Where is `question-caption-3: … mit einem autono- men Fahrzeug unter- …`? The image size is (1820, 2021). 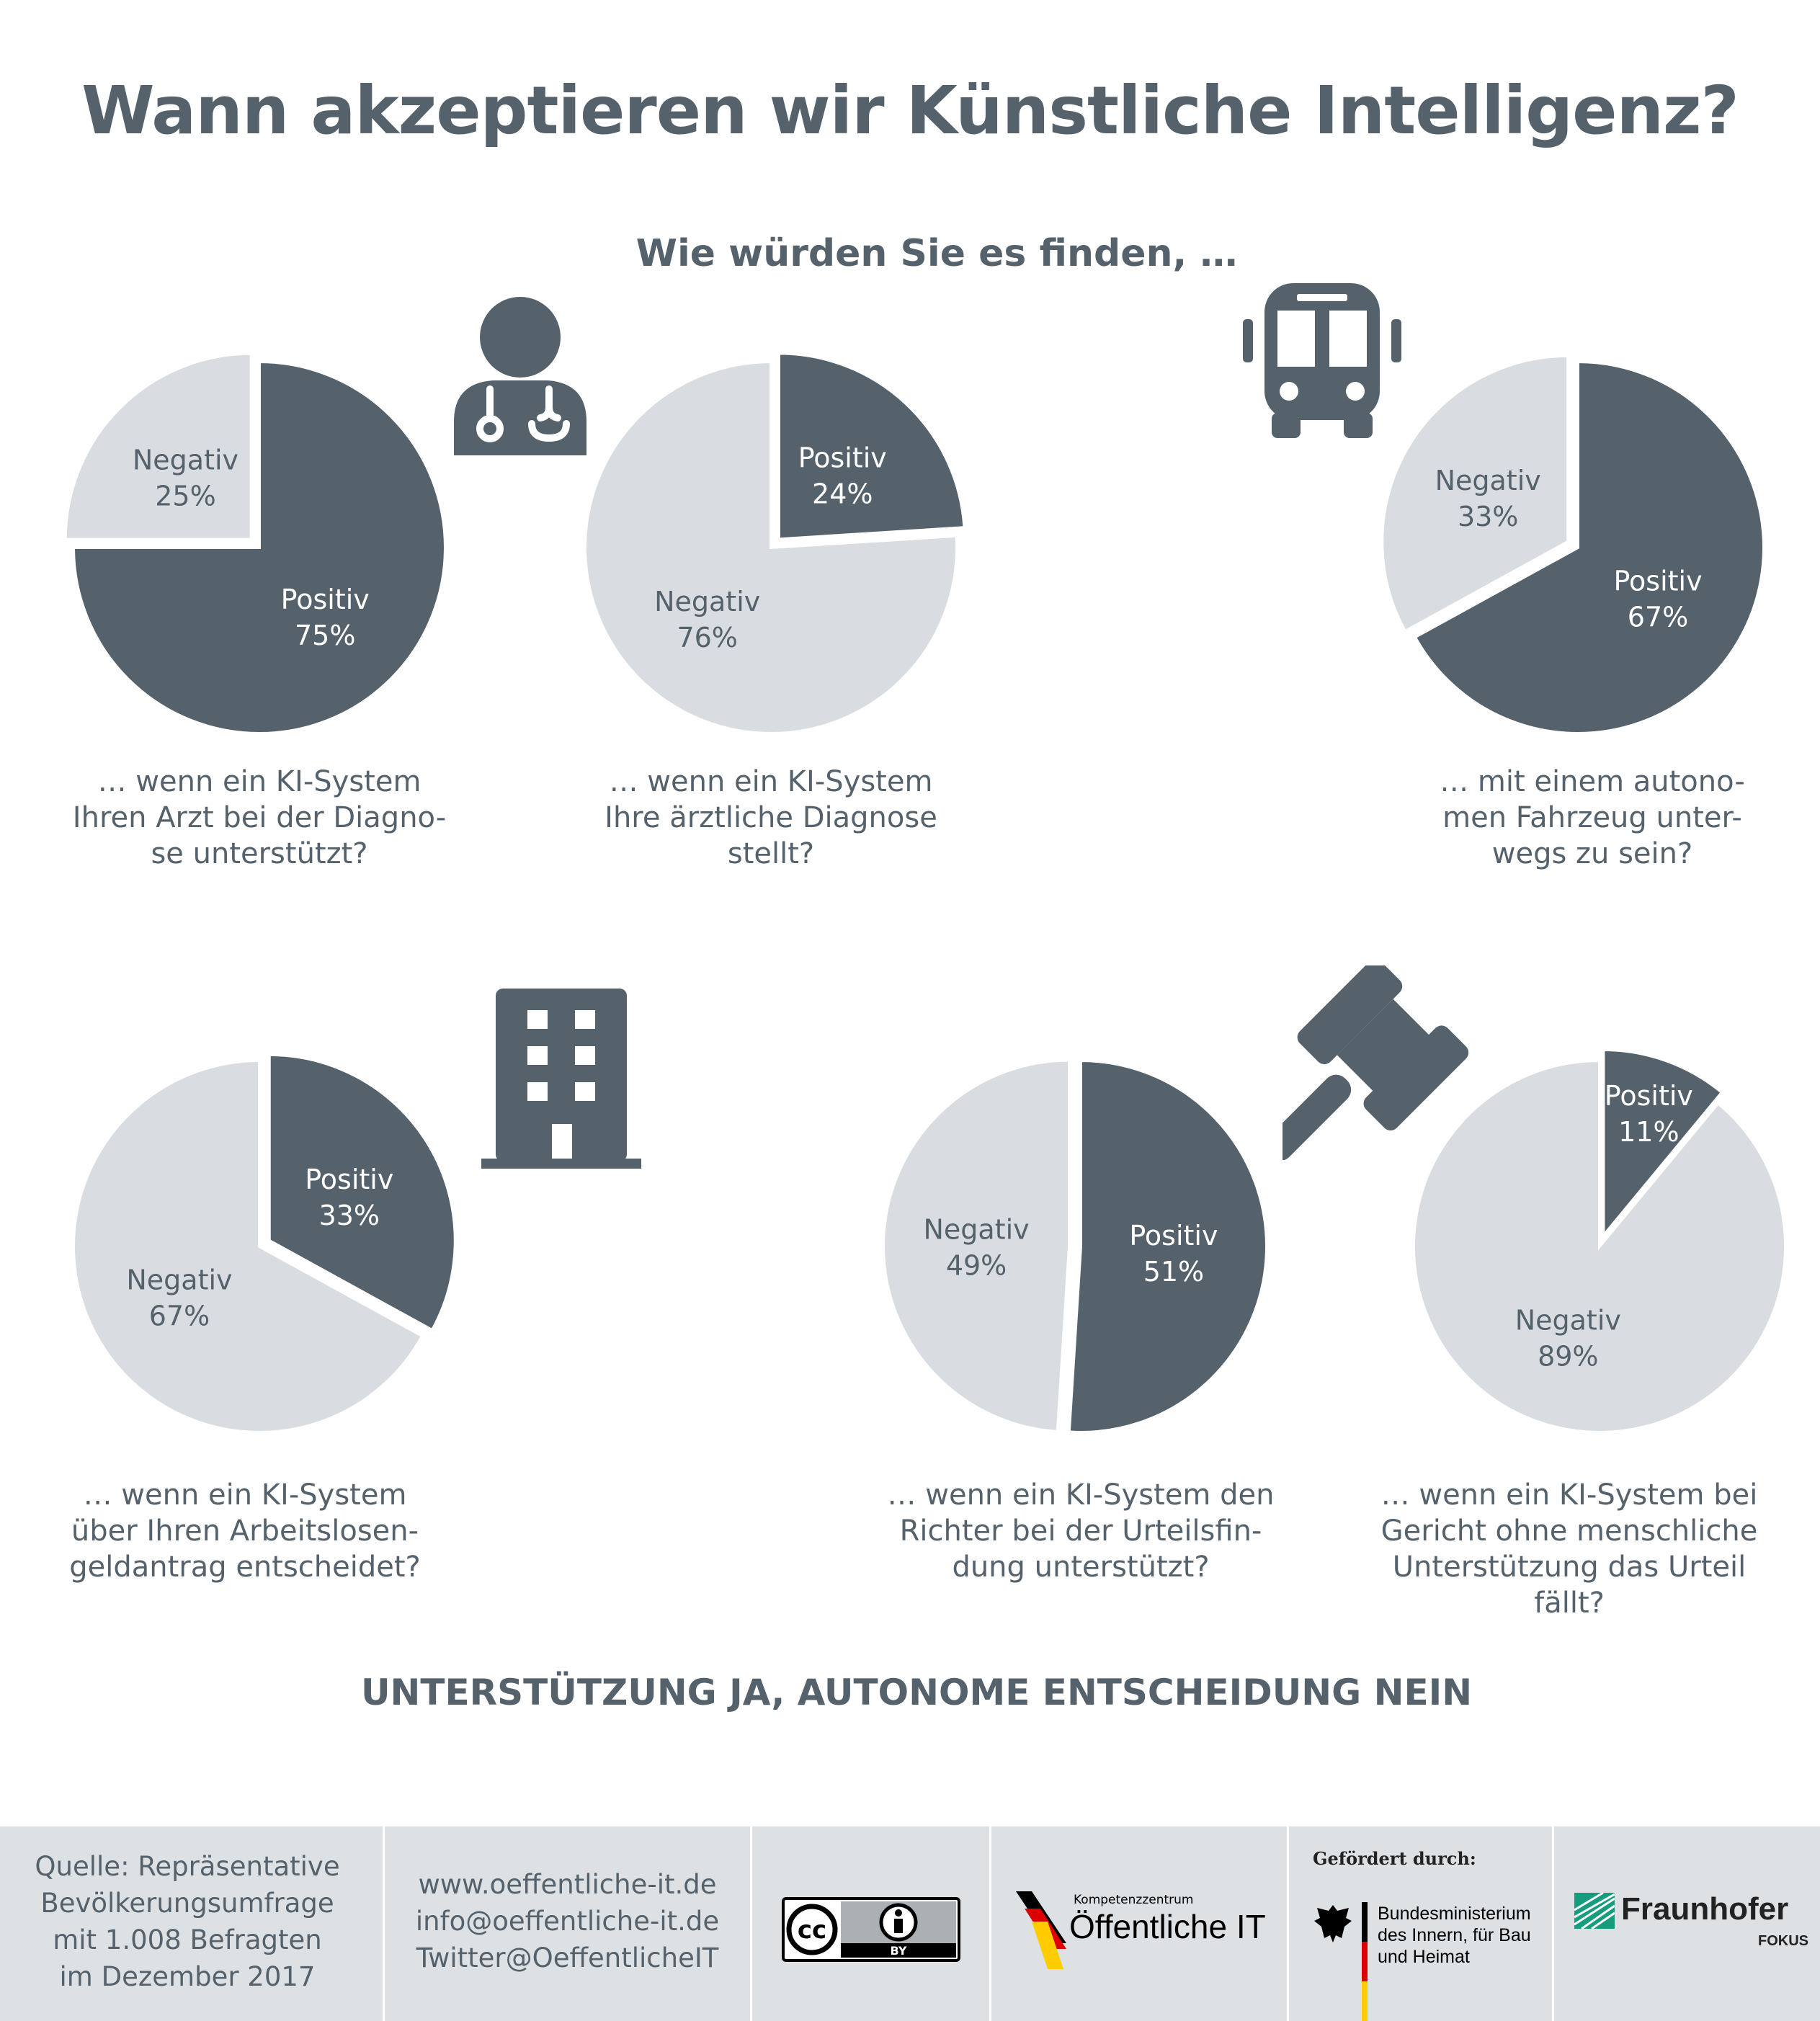 question-caption-3: … mit einem autono- men Fahrzeug unter- … is located at coordinates (1592, 817).